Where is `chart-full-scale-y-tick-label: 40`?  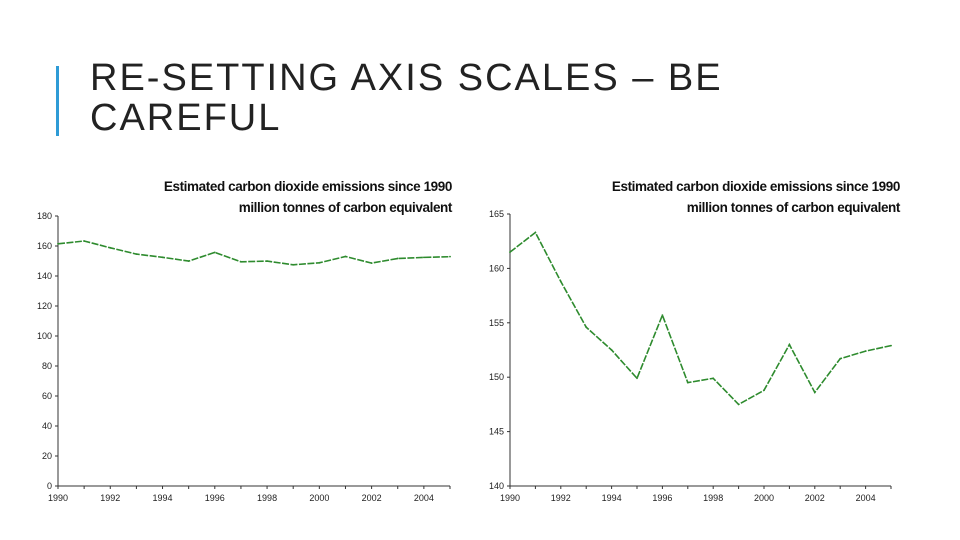
chart-full-scale-y-tick-label: 40 is located at coordinates (47, 426).